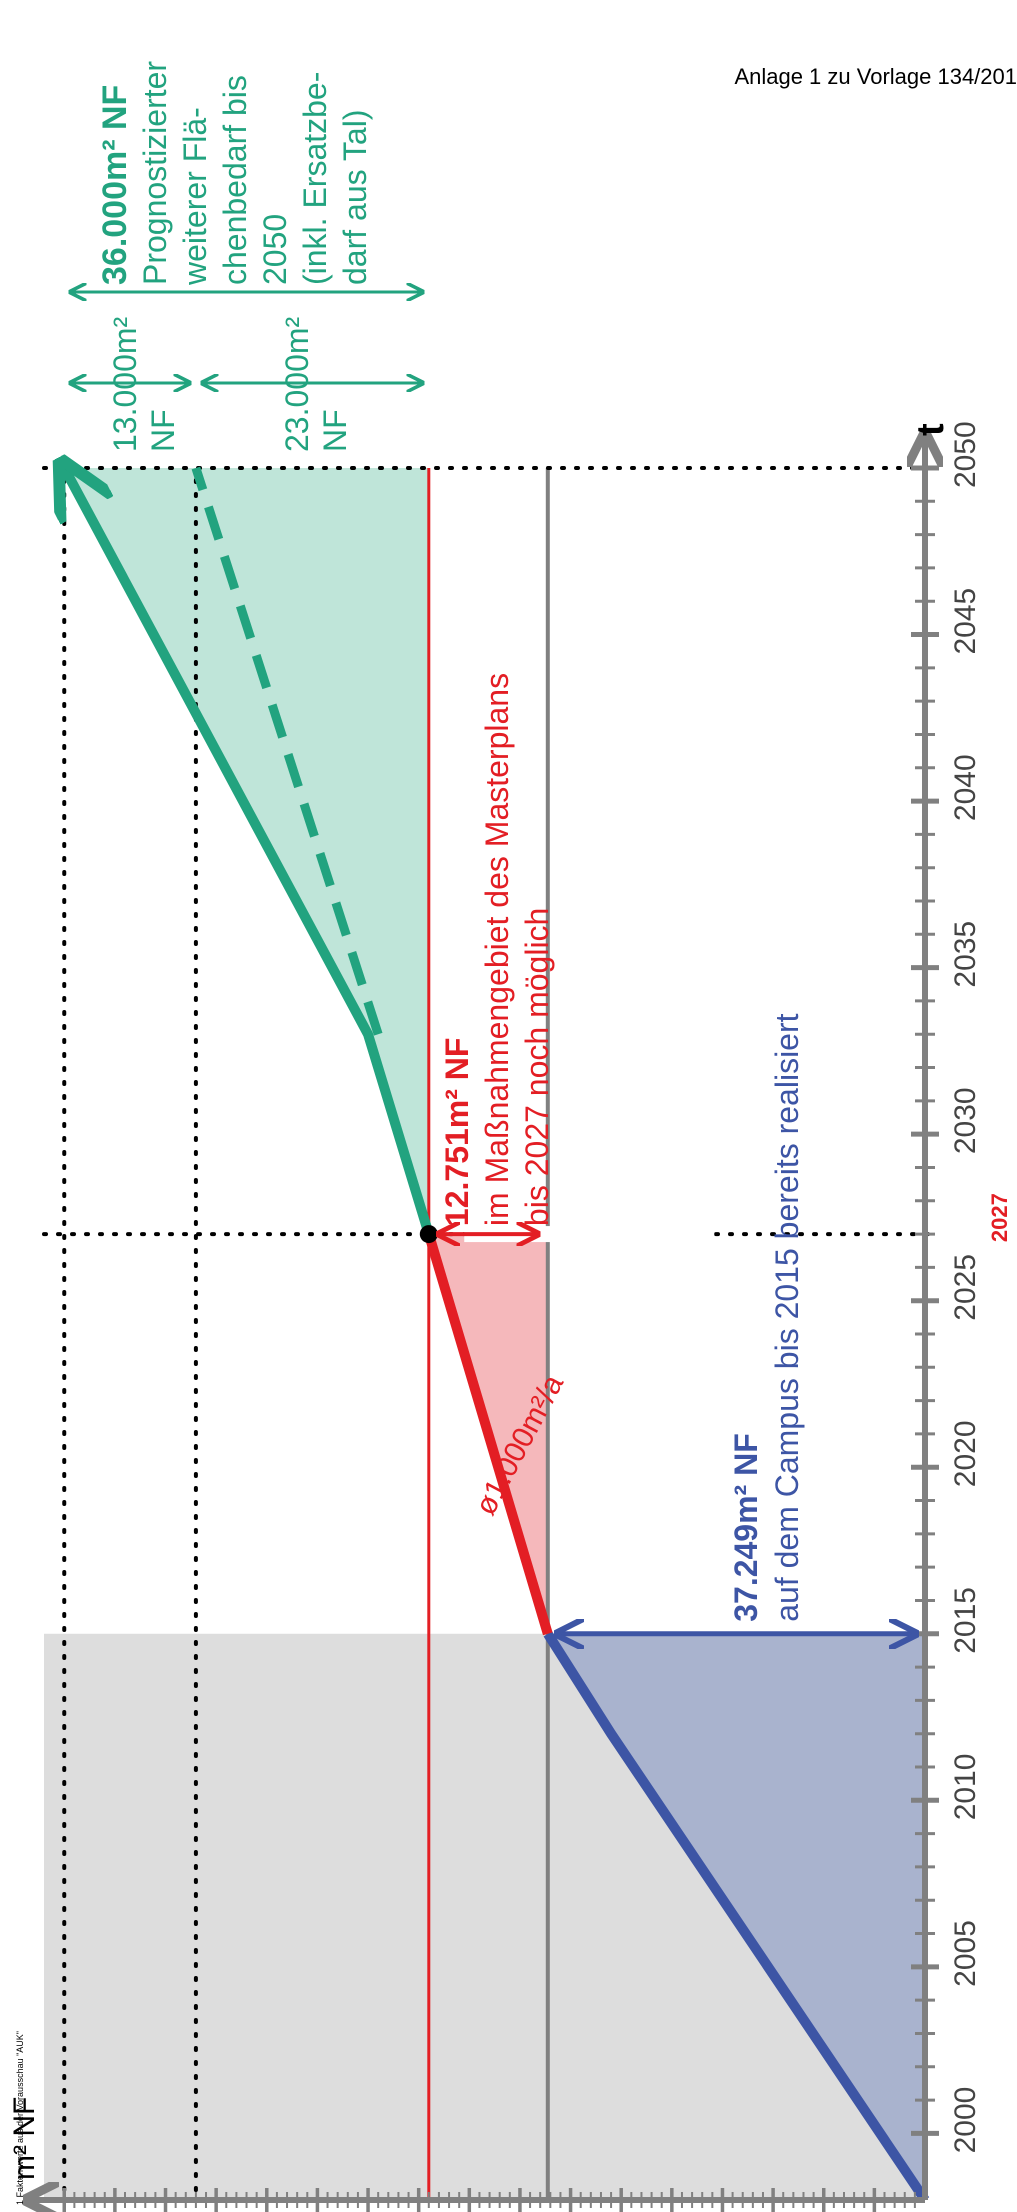  I want to click on forecast-total-text: Prognostizierter, so click(155, 173).